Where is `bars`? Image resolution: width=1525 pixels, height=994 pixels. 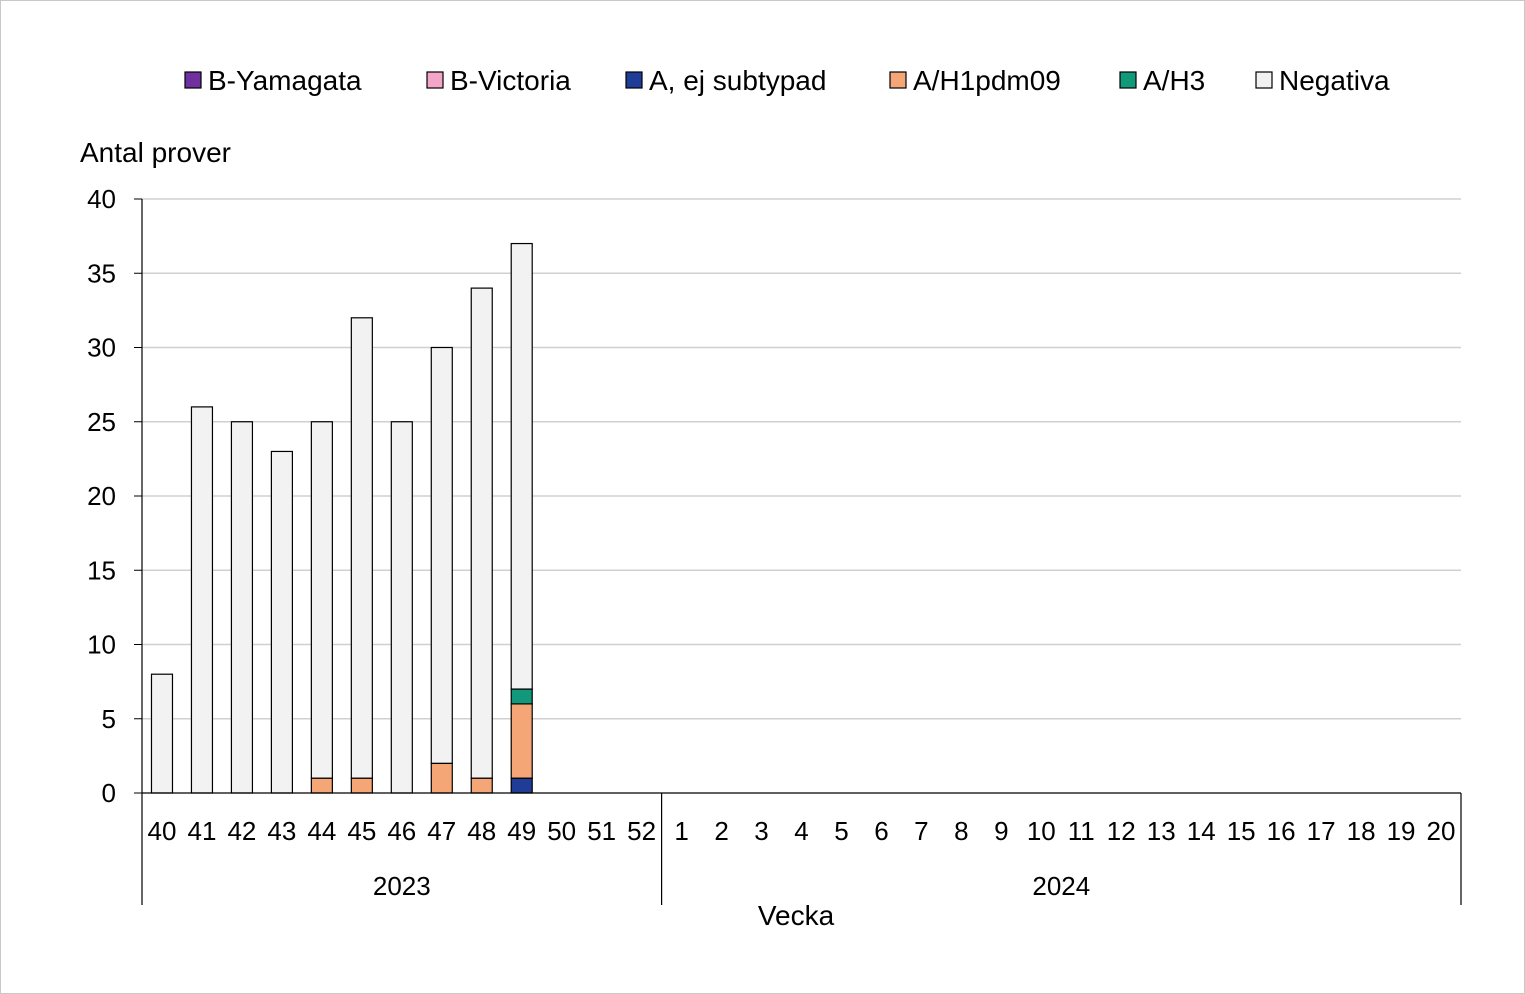
bars is located at coordinates (341, 518).